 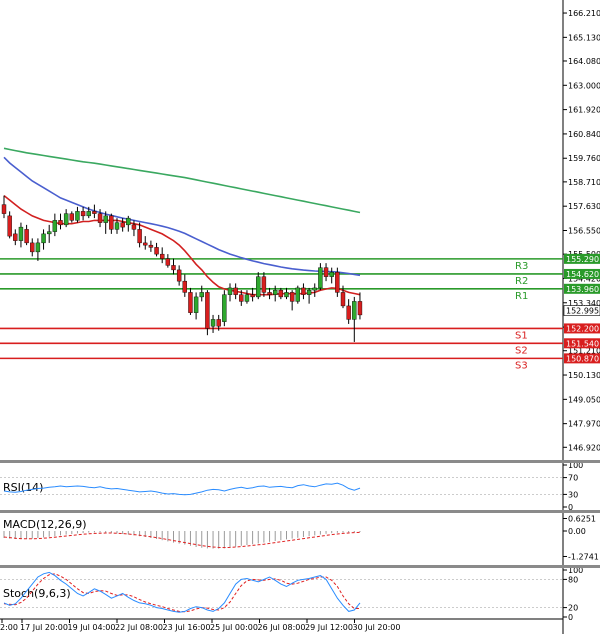 What do you see at coordinates (582, 289) in the screenshot?
I see `level-price-label: 153.960` at bounding box center [582, 289].